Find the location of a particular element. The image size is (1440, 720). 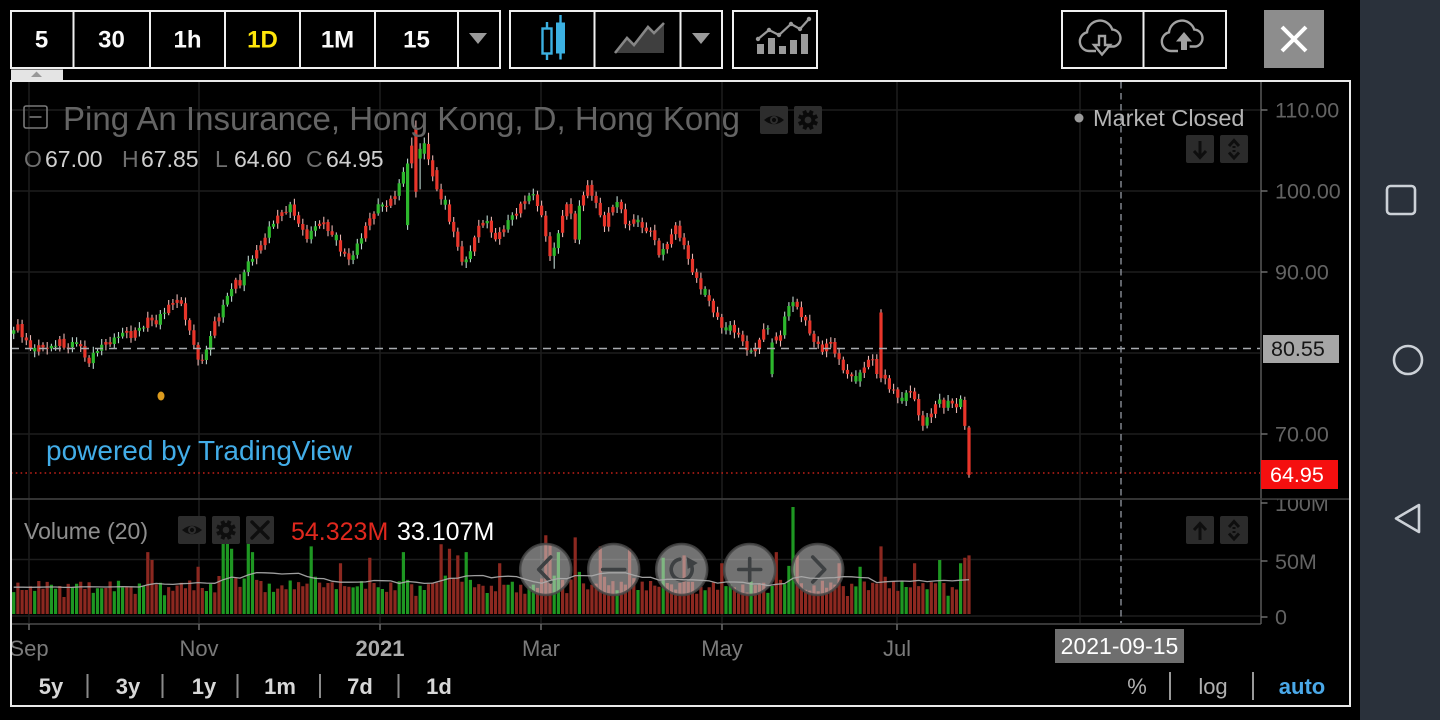

svg-text: Market Closed is located at coordinates (1169, 118).